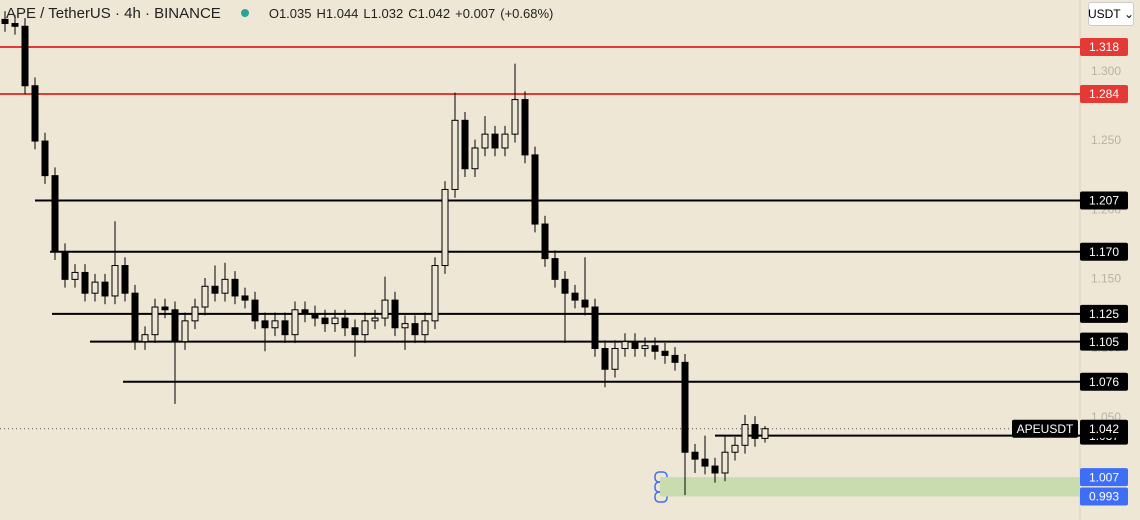  Describe the element at coordinates (1106, 71) in the screenshot. I see `y-tick-label: 1.300` at that location.